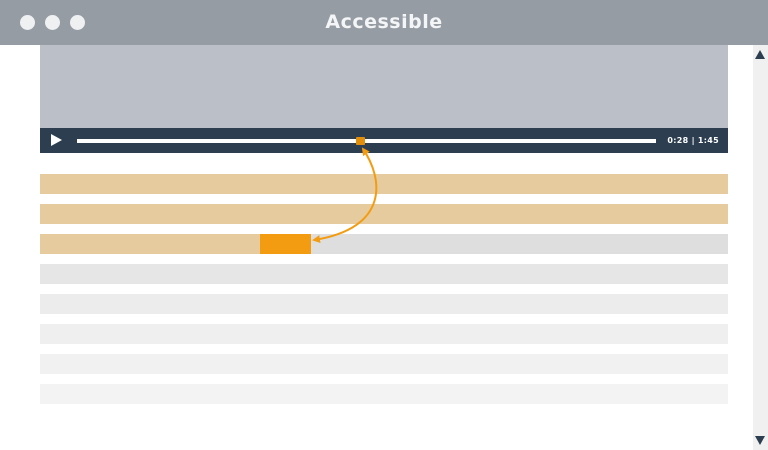 This screenshot has width=768, height=450. What do you see at coordinates (366, 140) in the screenshot?
I see `progress-track` at bounding box center [366, 140].